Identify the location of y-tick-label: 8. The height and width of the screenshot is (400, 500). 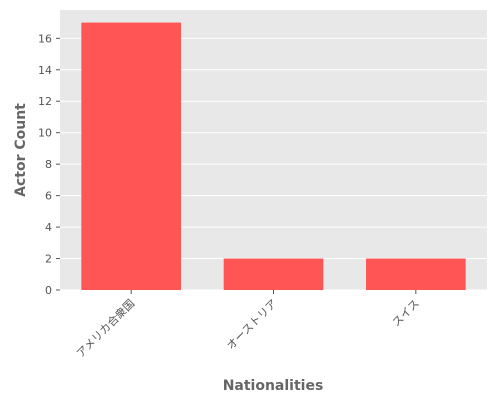
(48, 164).